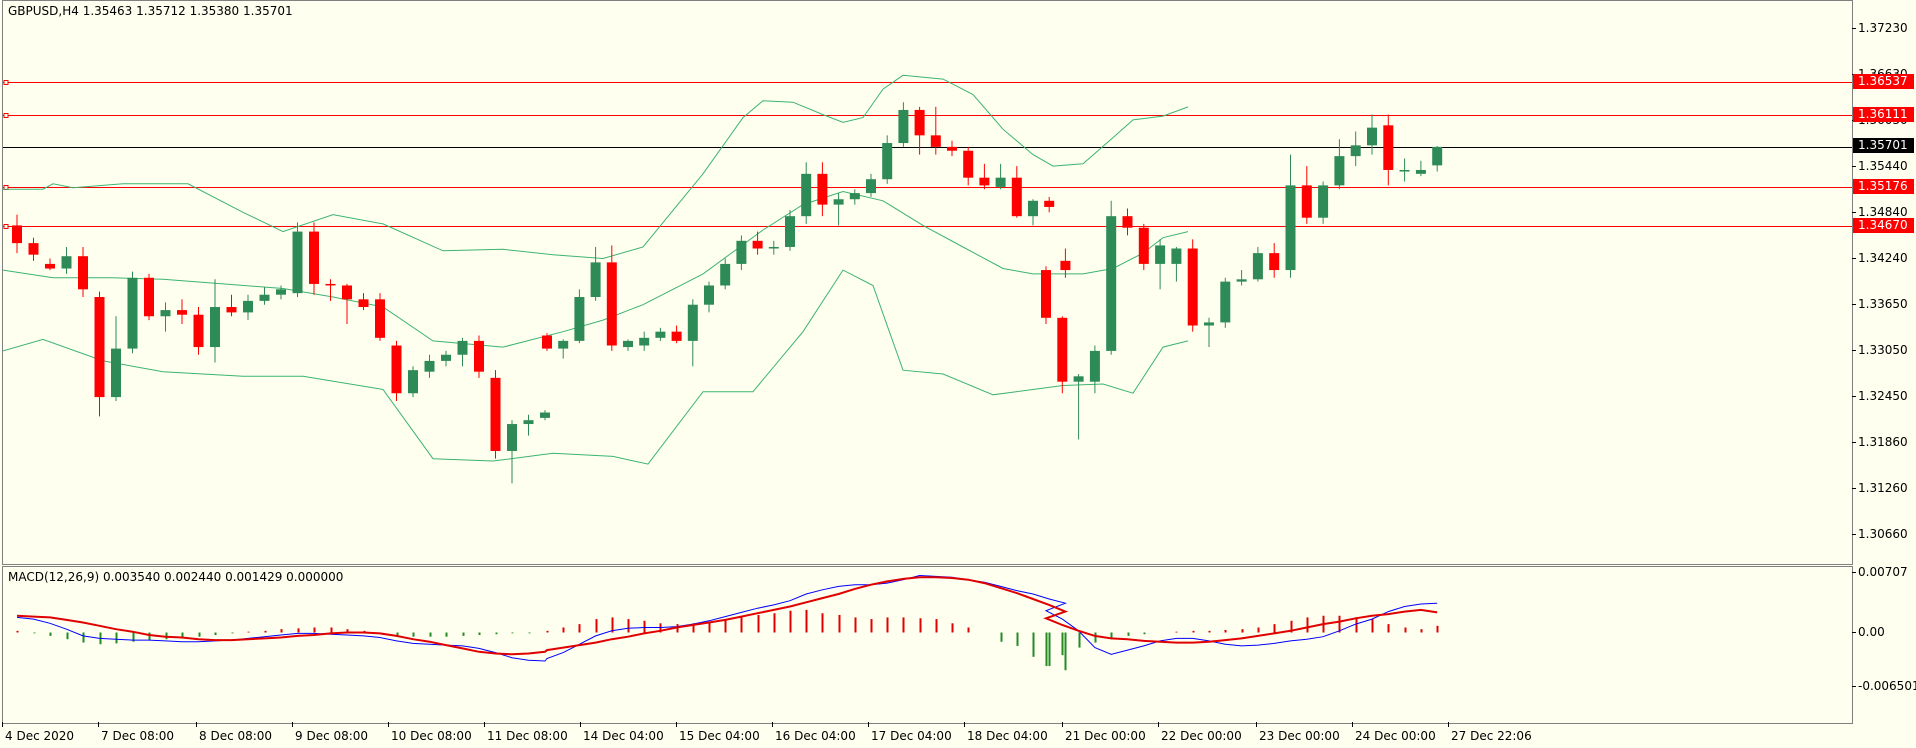 This screenshot has height=748, width=1916. What do you see at coordinates (527, 736) in the screenshot?
I see `time-label: 11 Dec 08:00` at bounding box center [527, 736].